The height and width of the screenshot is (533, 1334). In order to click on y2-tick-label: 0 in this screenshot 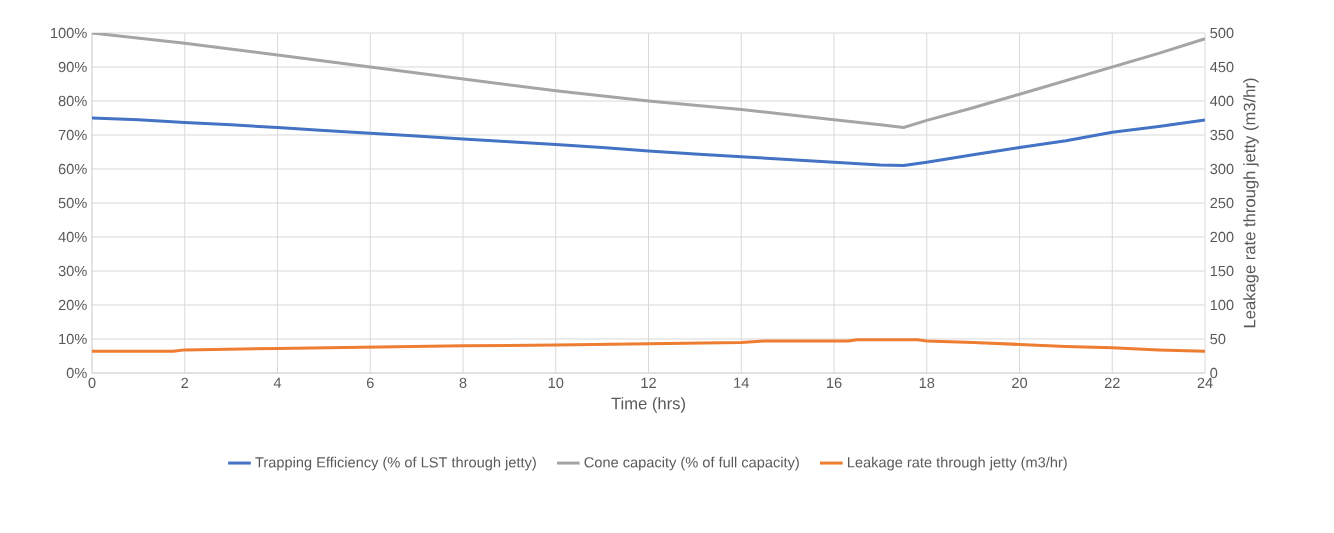, I will do `click(1214, 373)`.